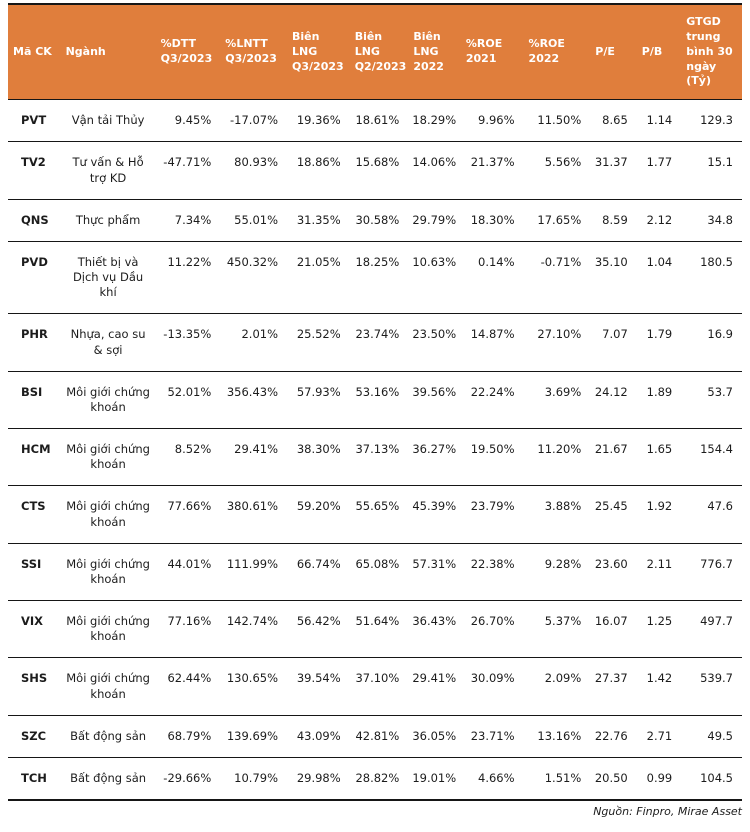 Image resolution: width=750 pixels, height=832 pixels. Describe the element at coordinates (34, 736) in the screenshot. I see `stock-code: SZC` at that location.